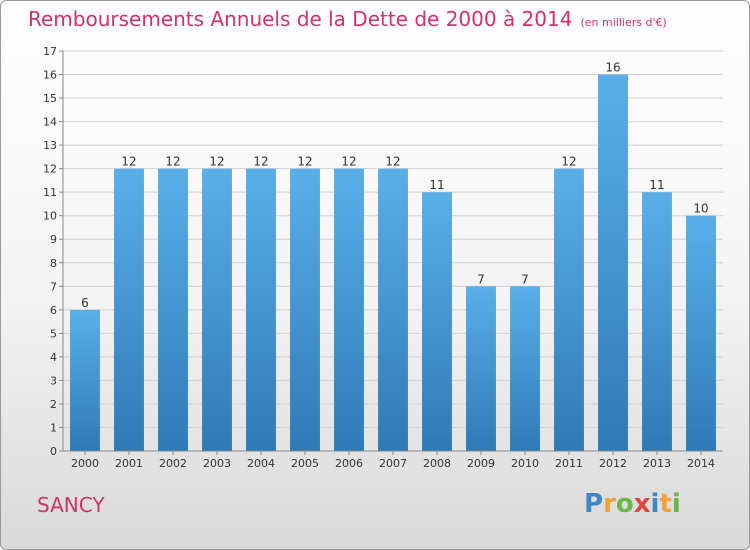  Describe the element at coordinates (642, 504) in the screenshot. I see `logo-letter: x` at that location.